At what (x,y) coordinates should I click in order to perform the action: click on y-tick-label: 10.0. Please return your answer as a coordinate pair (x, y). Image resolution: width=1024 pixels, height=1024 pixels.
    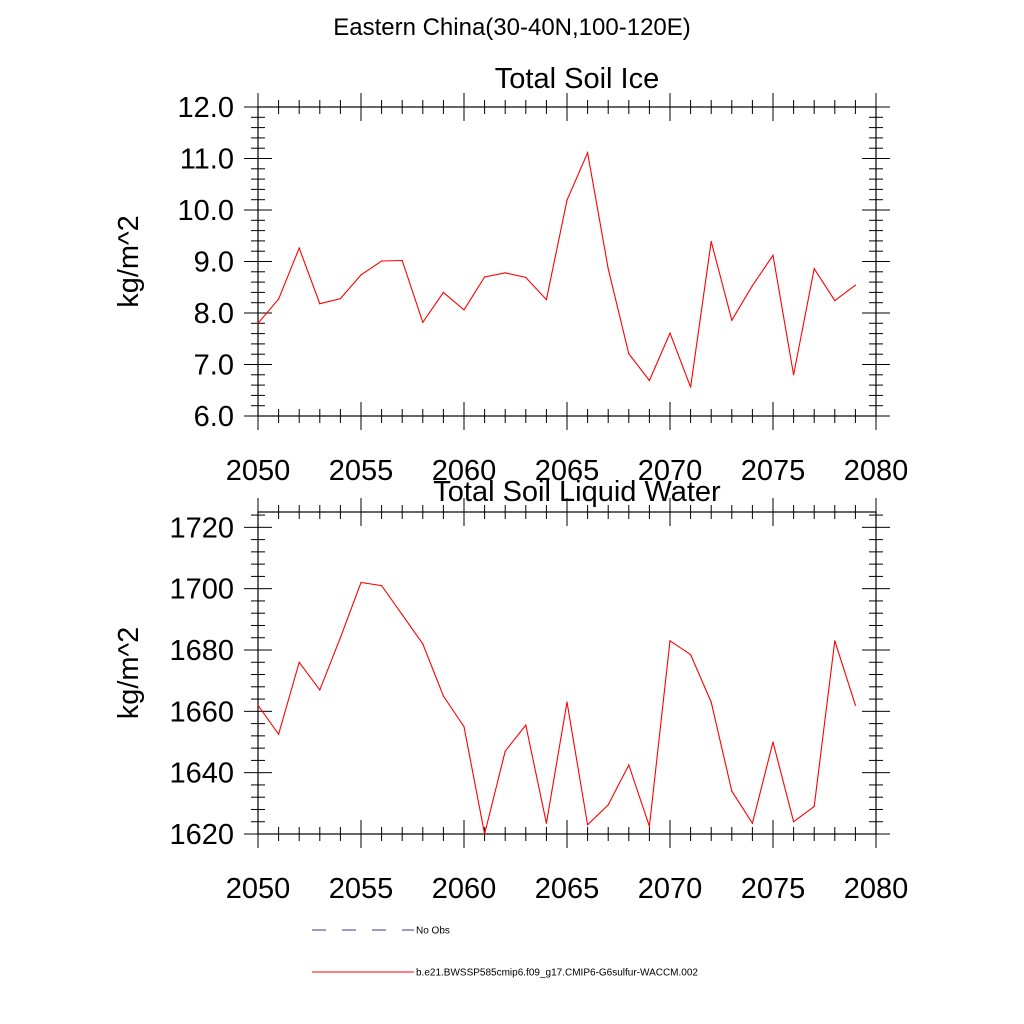
    Looking at the image, I should click on (206, 211).